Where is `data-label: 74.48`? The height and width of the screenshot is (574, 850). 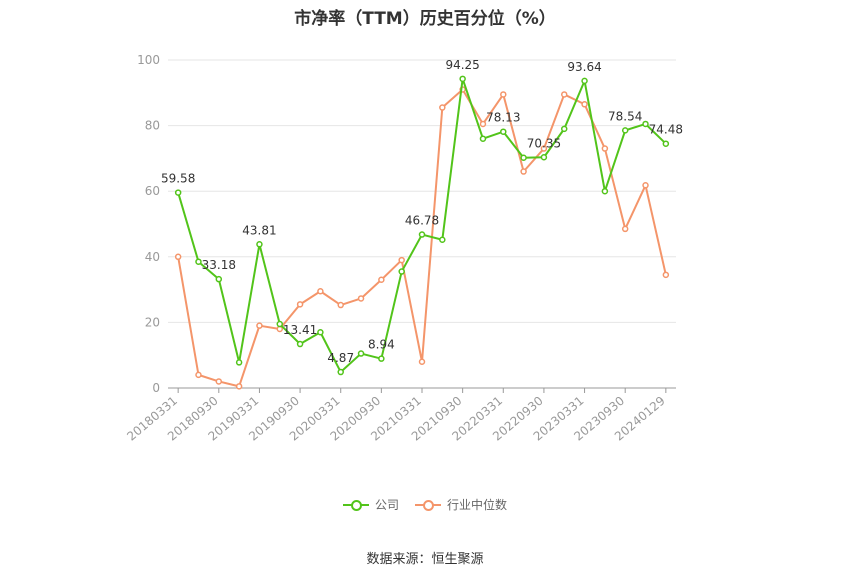
data-label: 74.48 is located at coordinates (666, 130).